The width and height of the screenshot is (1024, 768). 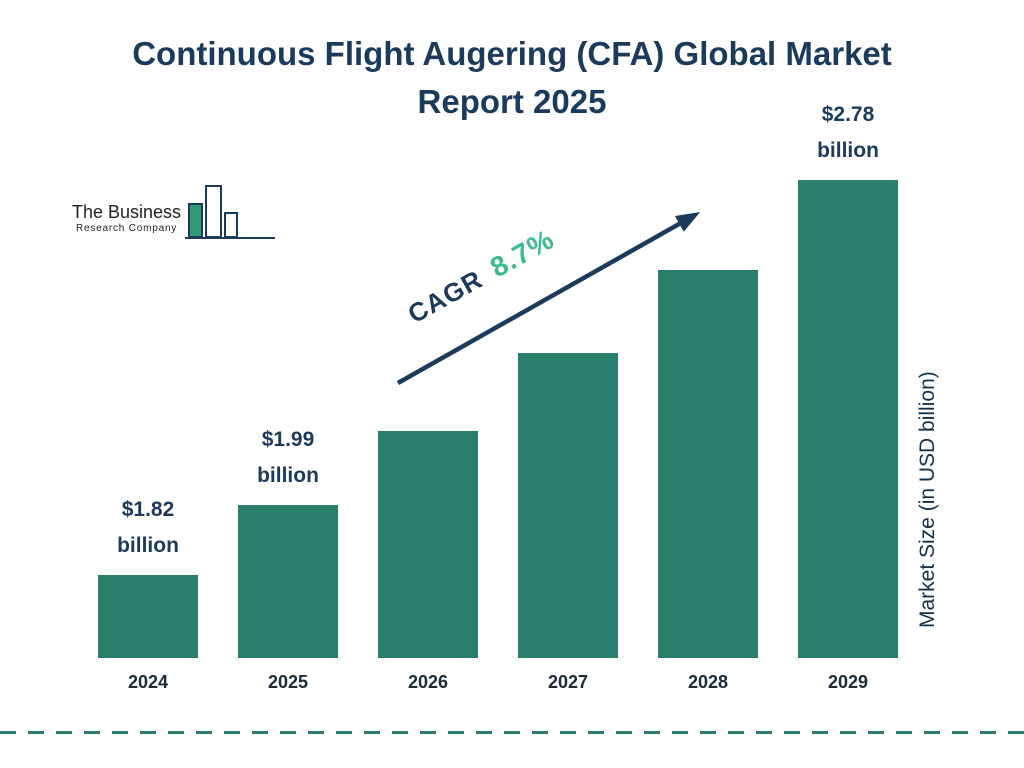 I want to click on bar-2026: 2026, so click(x=428, y=561).